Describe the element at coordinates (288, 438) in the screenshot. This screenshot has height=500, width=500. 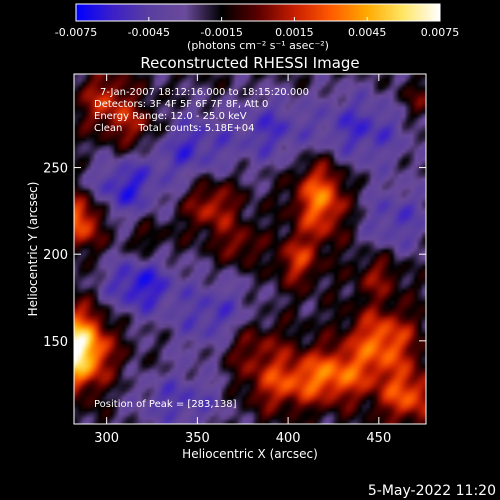
I see `x-tick-label: 400` at that location.